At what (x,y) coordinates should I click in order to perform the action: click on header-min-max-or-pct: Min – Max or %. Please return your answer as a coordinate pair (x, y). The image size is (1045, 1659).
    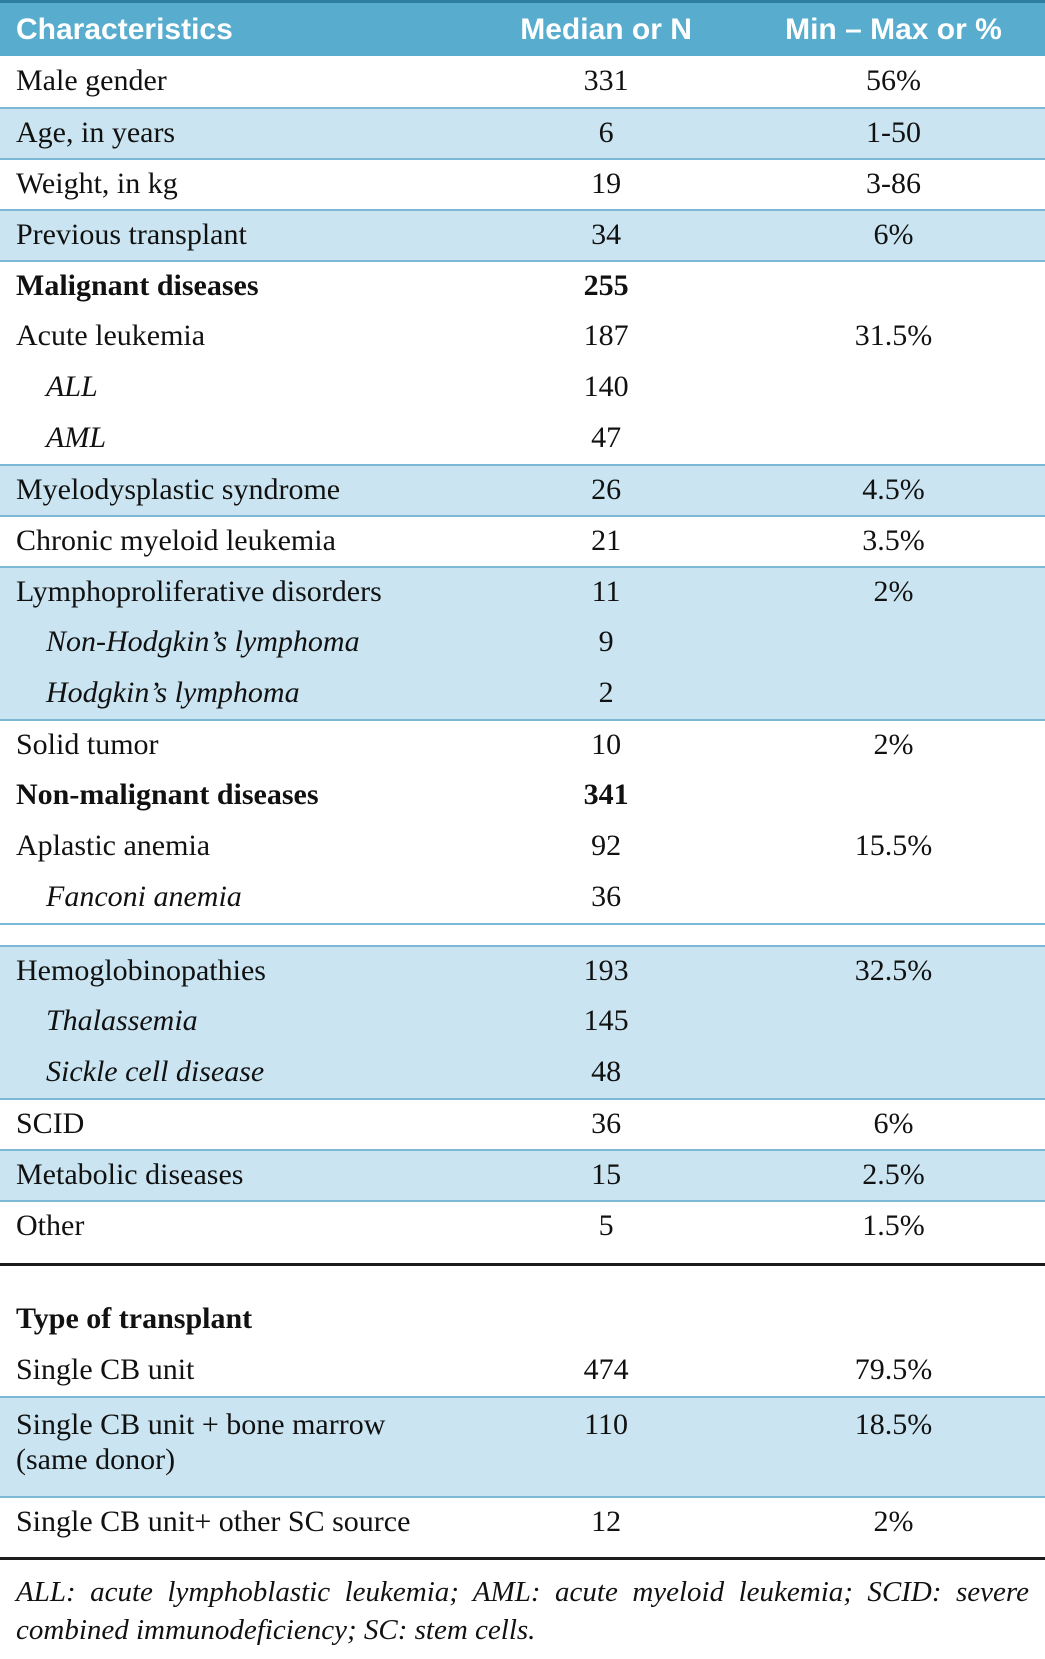
    Looking at the image, I should click on (893, 29).